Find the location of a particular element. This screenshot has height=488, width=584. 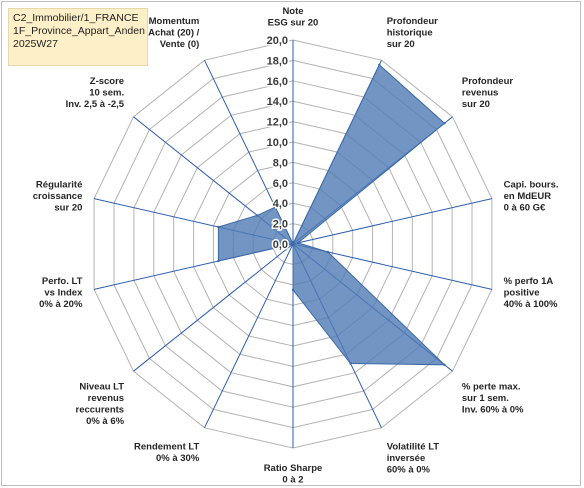

category-label: Momentum is located at coordinates (174, 21).